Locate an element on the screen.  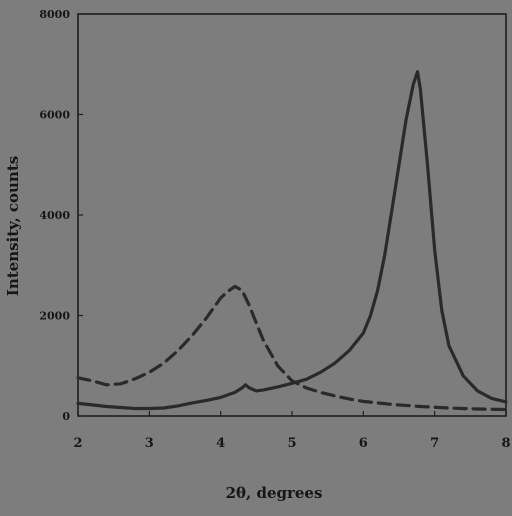
y-tick-label: 4000 is located at coordinates (54, 215).